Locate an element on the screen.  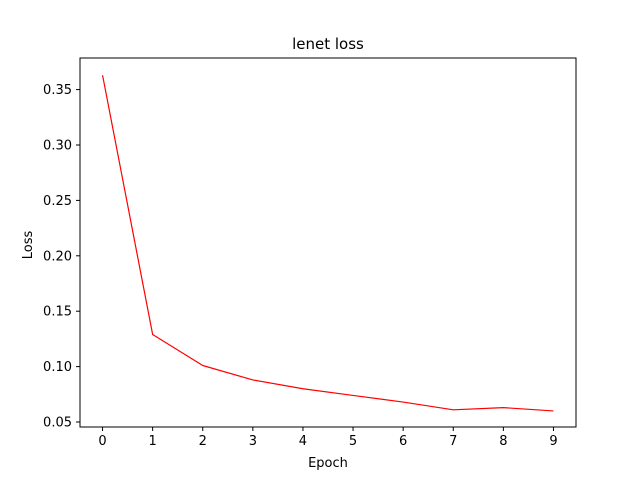
x-tick-label: 9 is located at coordinates (553, 441).